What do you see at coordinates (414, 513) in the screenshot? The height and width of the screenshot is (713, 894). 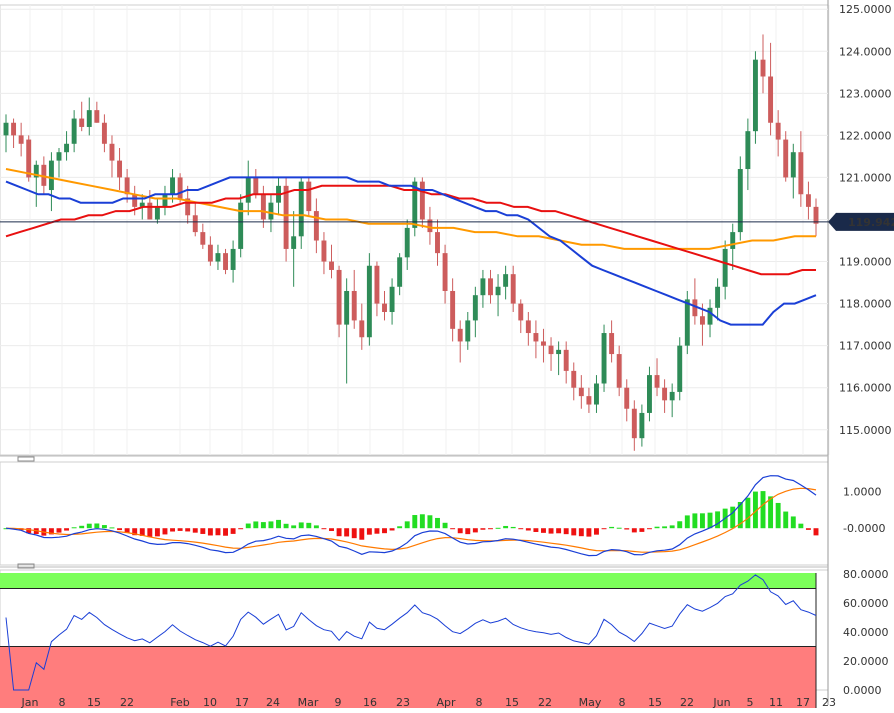 I see `macd-panel` at bounding box center [414, 513].